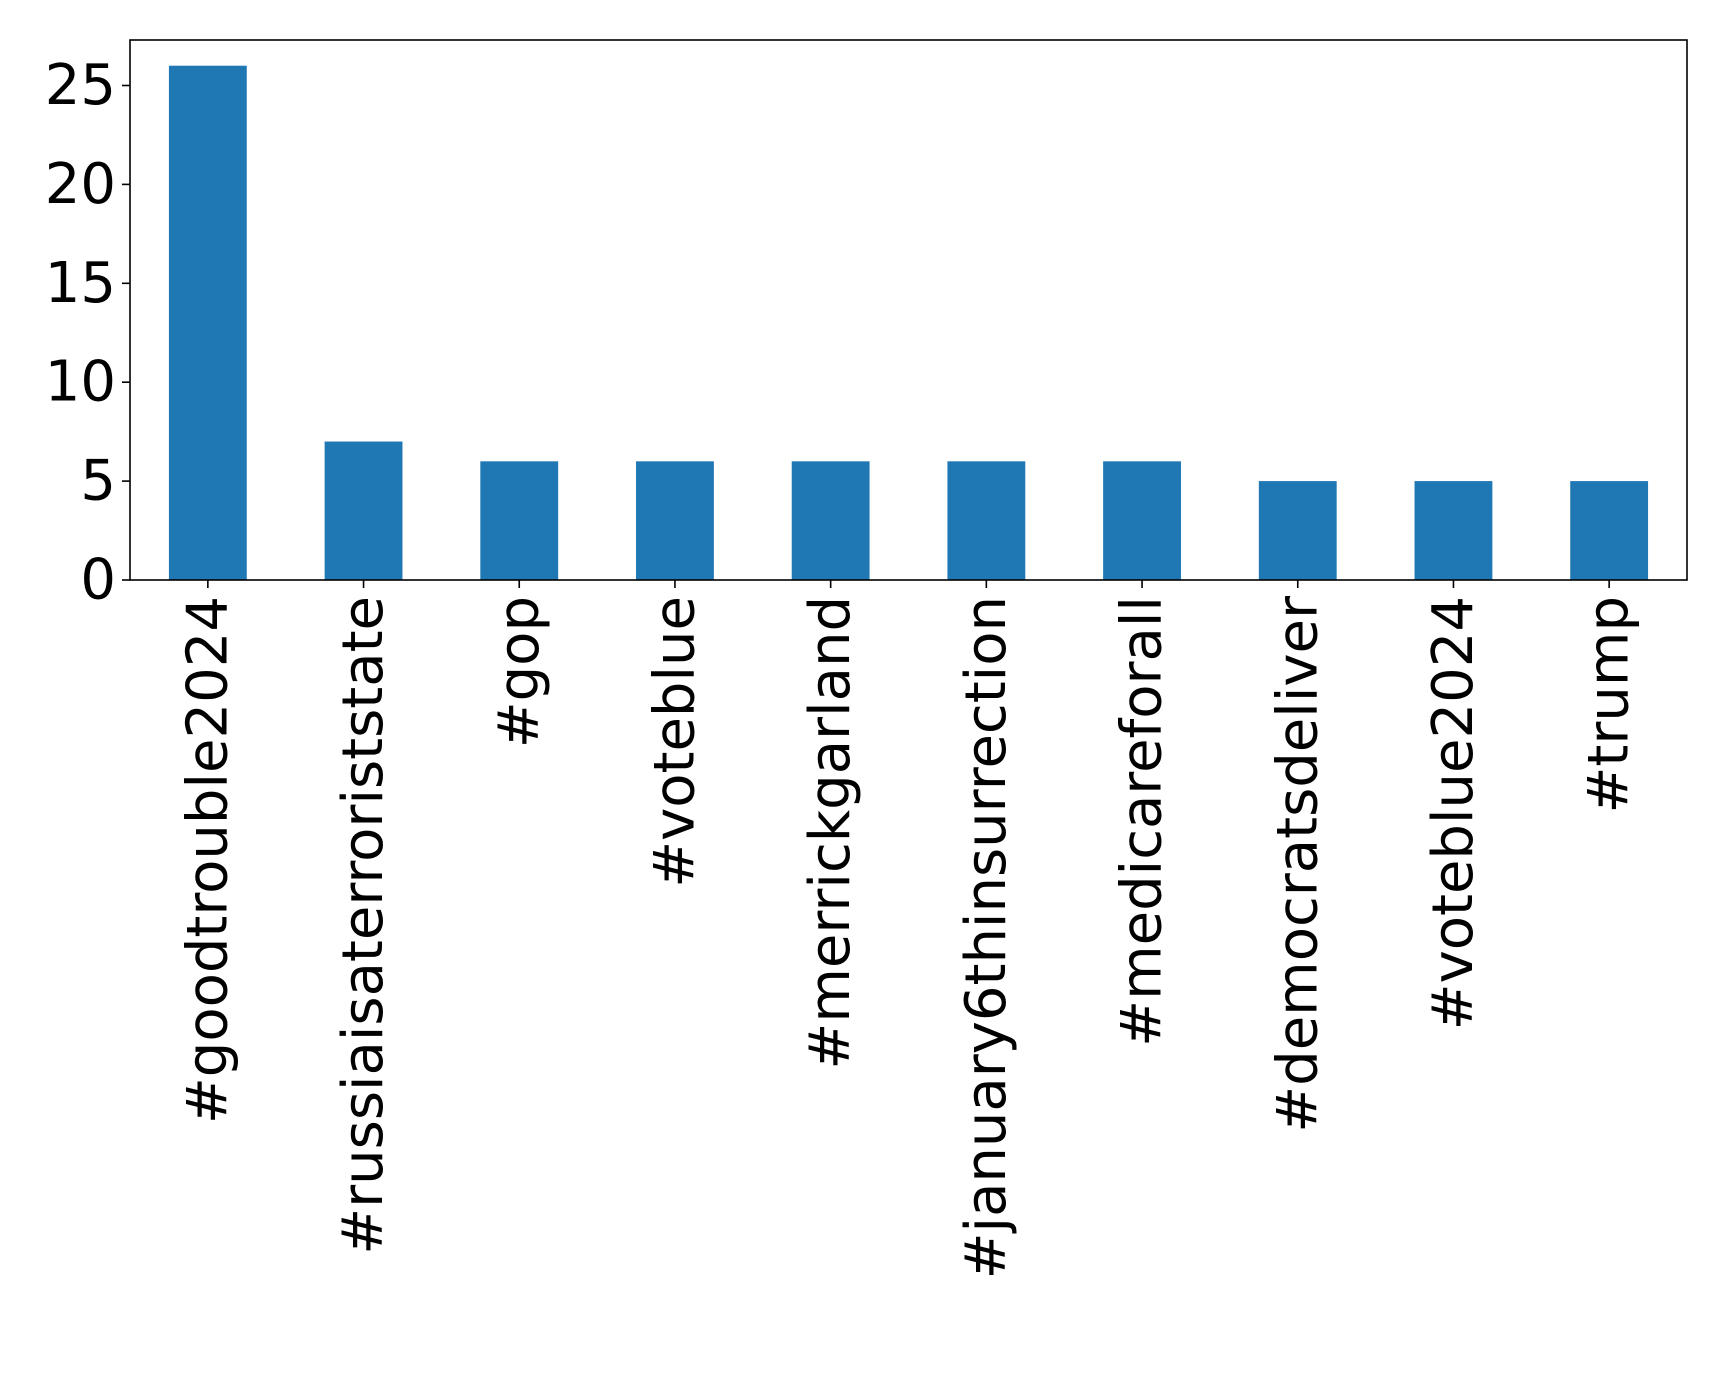 The width and height of the screenshot is (1719, 1390). What do you see at coordinates (207, 860) in the screenshot?
I see `x-tick-label: #goodtrouble2024` at bounding box center [207, 860].